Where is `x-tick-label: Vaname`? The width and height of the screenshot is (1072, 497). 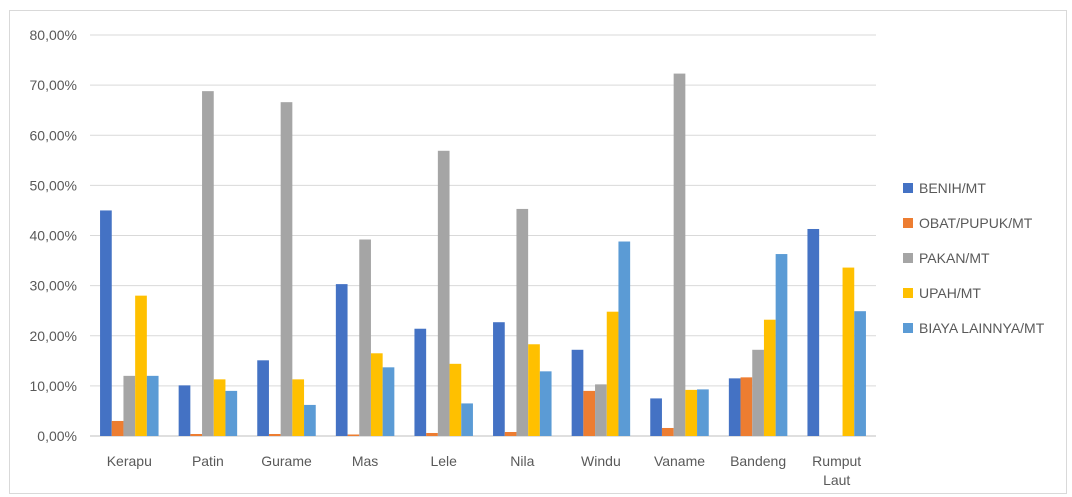
x-tick-label: Vaname is located at coordinates (679, 461).